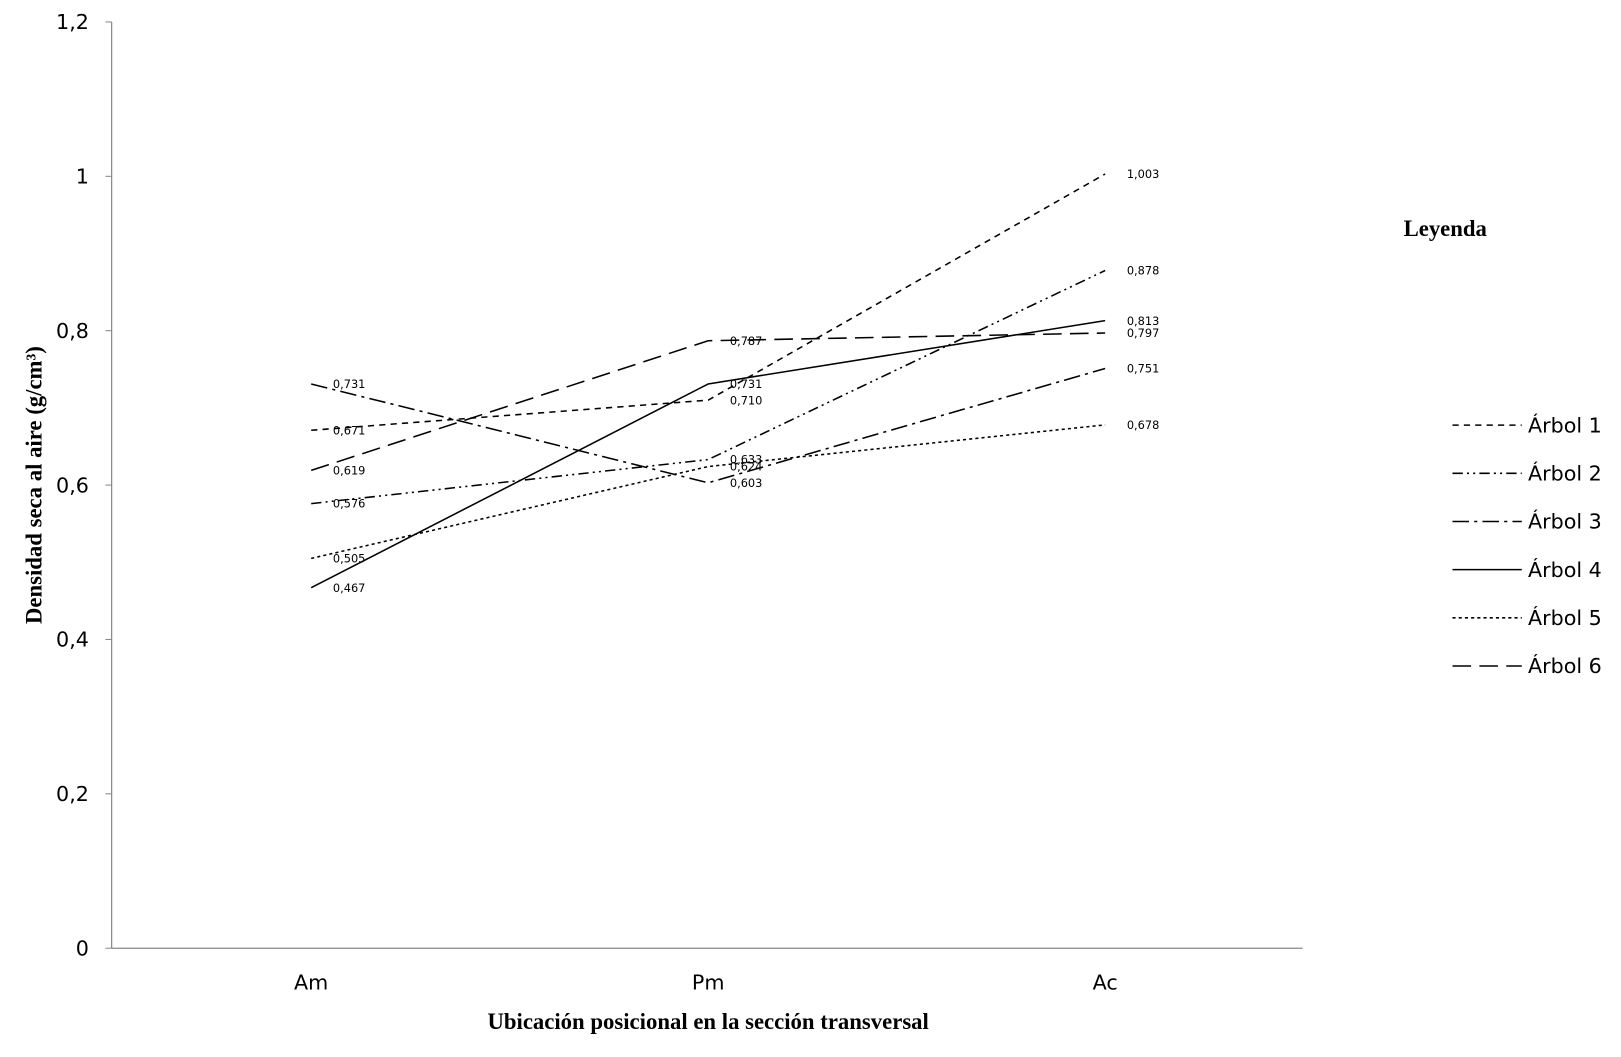  I want to click on data-label: 0,710, so click(746, 400).